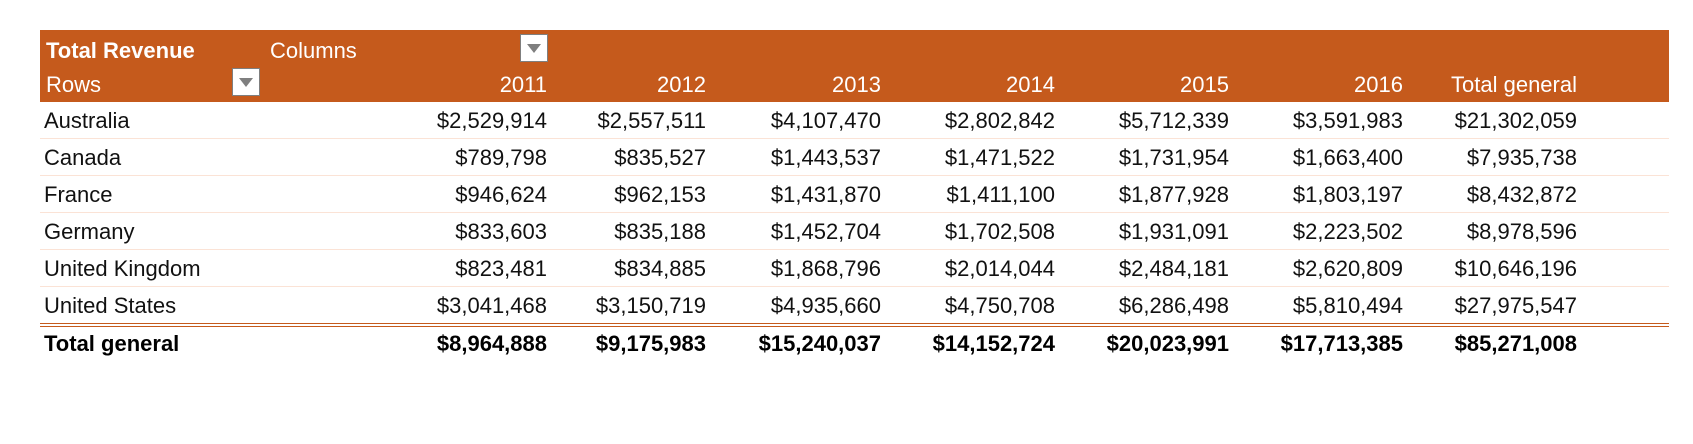 The image size is (1693, 444). What do you see at coordinates (660, 231) in the screenshot?
I see `value-cell: $835,188` at bounding box center [660, 231].